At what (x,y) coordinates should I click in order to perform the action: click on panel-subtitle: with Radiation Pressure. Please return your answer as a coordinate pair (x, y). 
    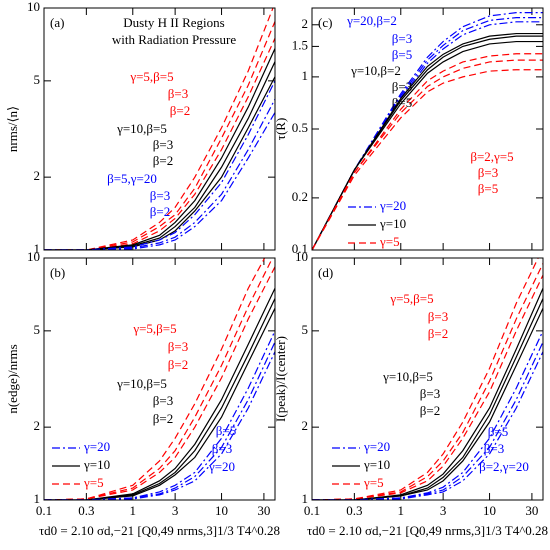
    Looking at the image, I should click on (174, 39).